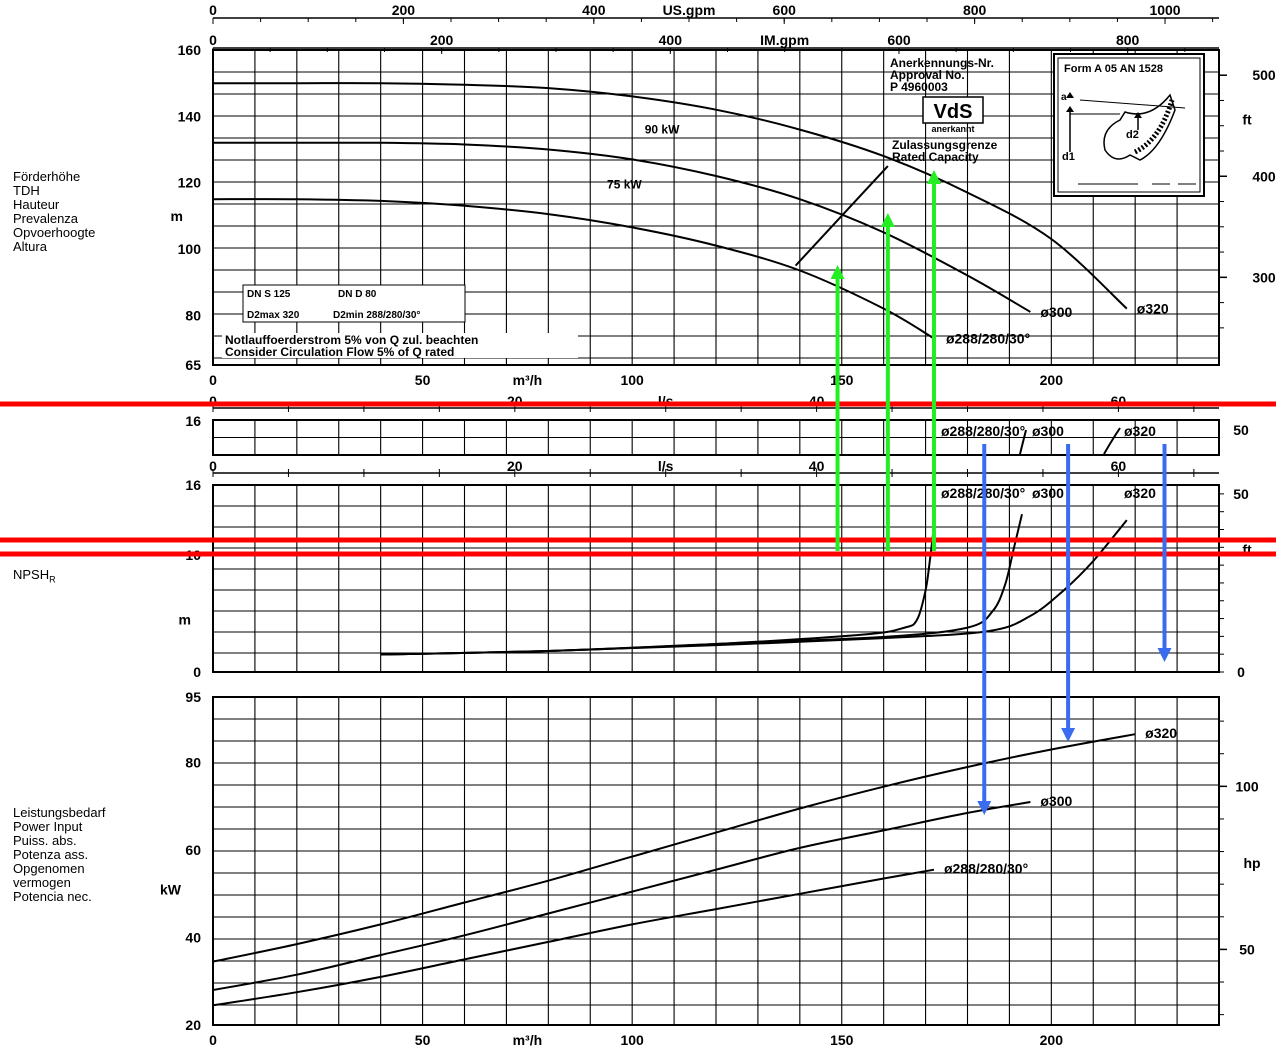 This screenshot has width=1276, height=1055. I want to click on npsh-series-label: ø300, so click(1048, 493).